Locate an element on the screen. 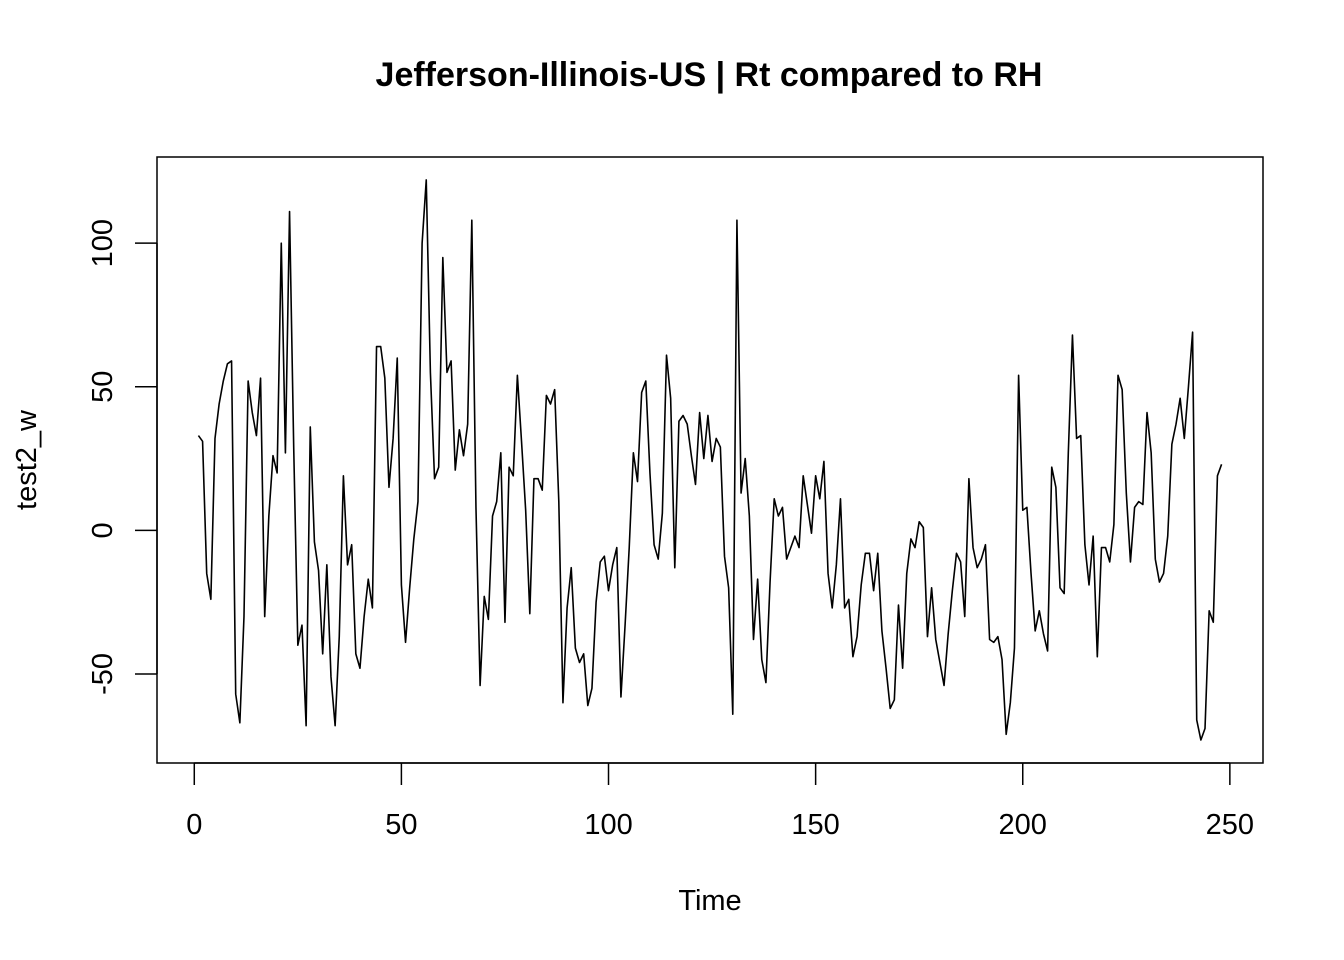 The height and width of the screenshot is (960, 1344). y-axis-title: test2_w is located at coordinates (27, 459).